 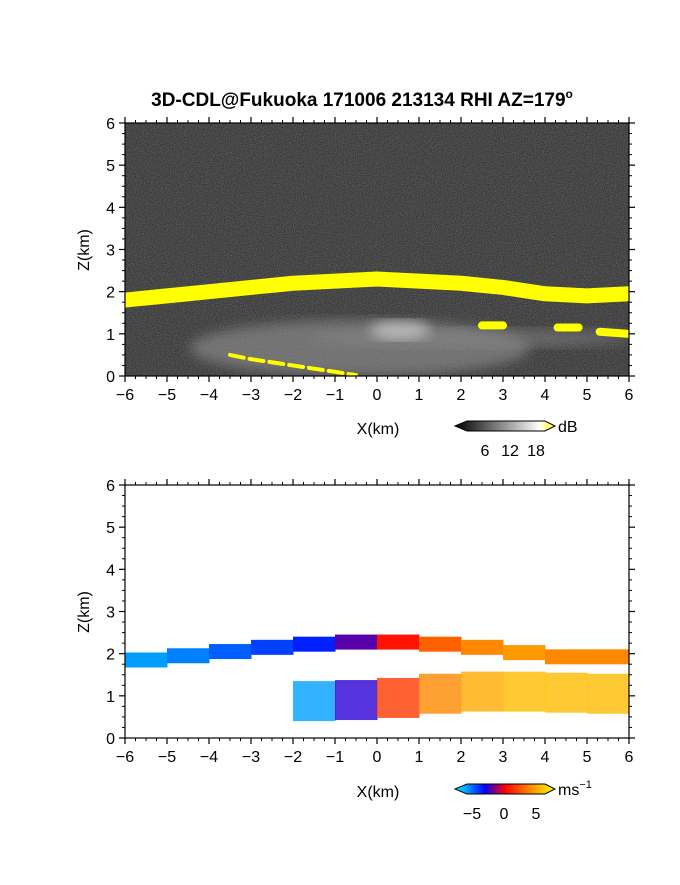 What do you see at coordinates (472, 814) in the screenshot?
I see `colorbar-tick: −5` at bounding box center [472, 814].